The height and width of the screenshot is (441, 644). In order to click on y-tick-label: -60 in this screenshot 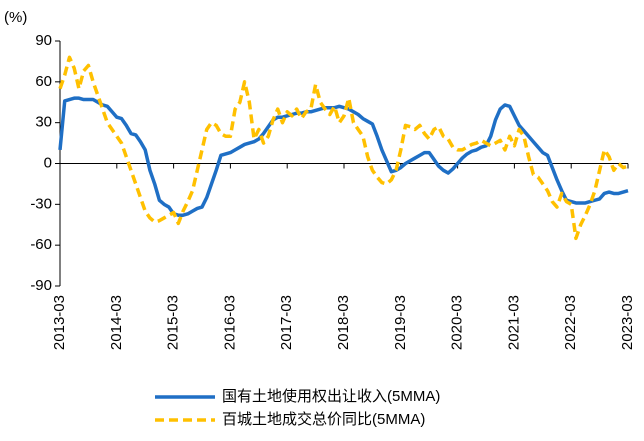, I will do `click(41, 244)`.